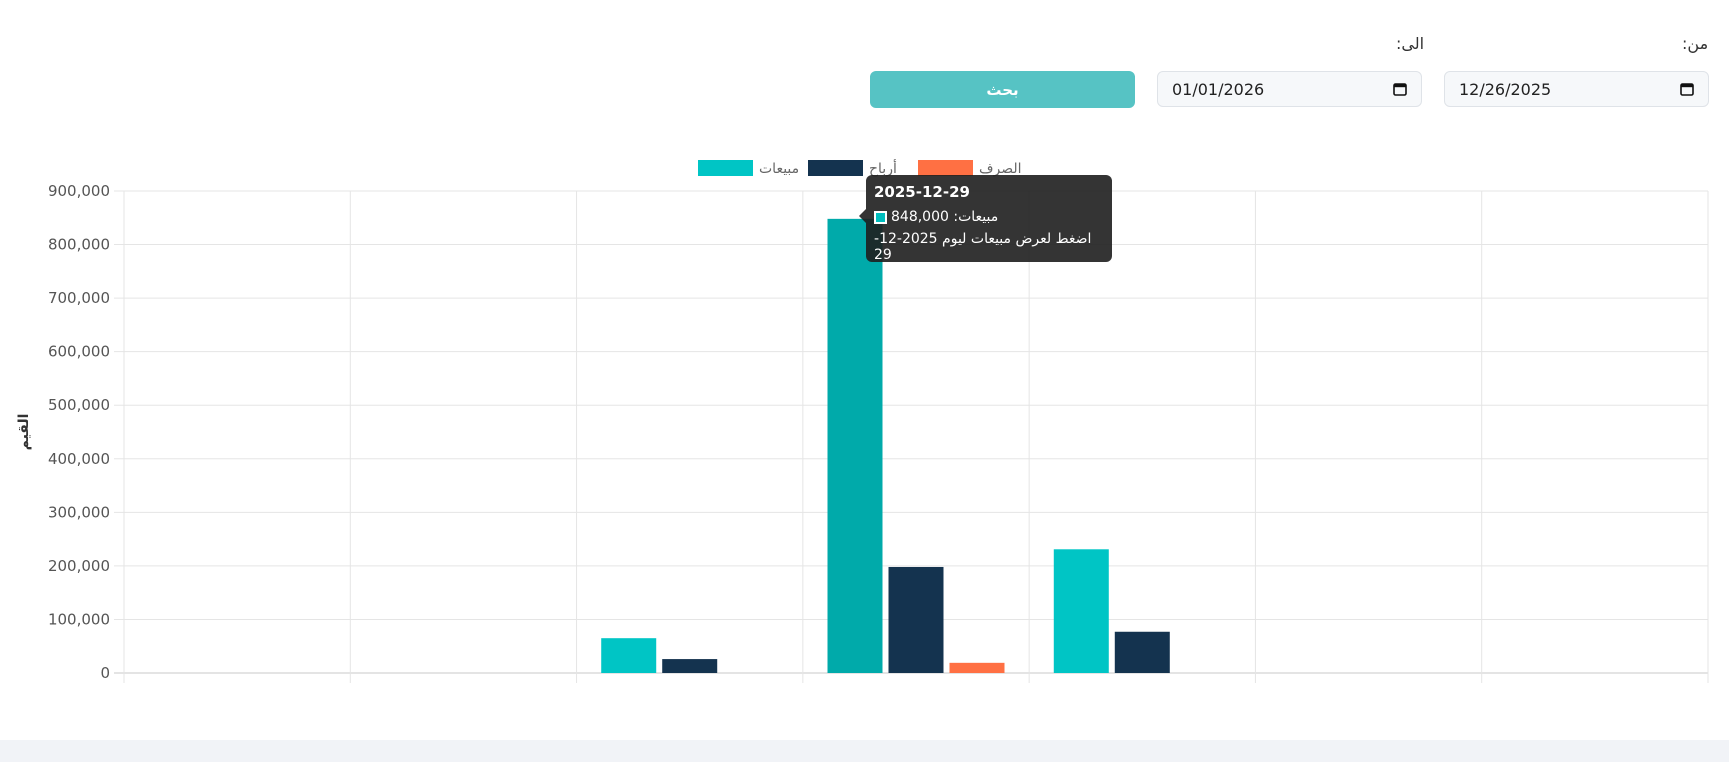 The height and width of the screenshot is (762, 1729). Describe the element at coordinates (79, 352) in the screenshot. I see `y-tick-label: 600,000` at that location.